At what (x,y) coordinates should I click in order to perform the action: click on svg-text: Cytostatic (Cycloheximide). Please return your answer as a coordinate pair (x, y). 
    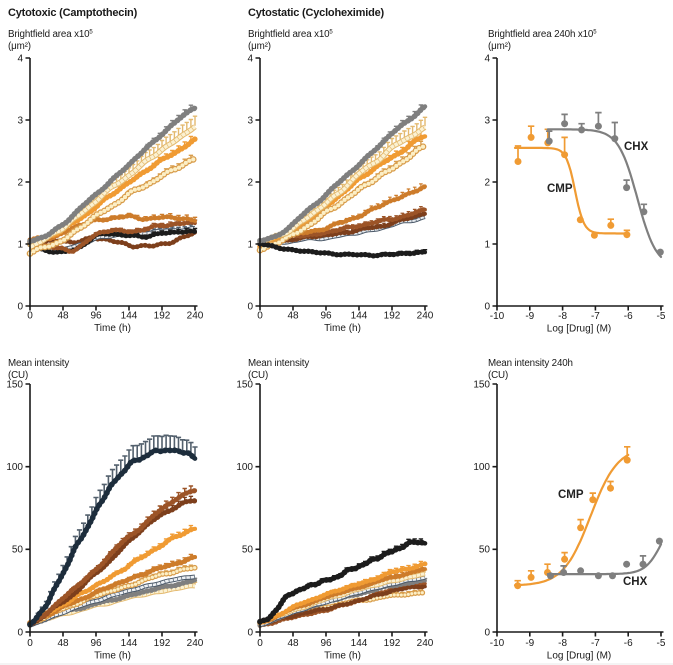
    Looking at the image, I should click on (316, 13).